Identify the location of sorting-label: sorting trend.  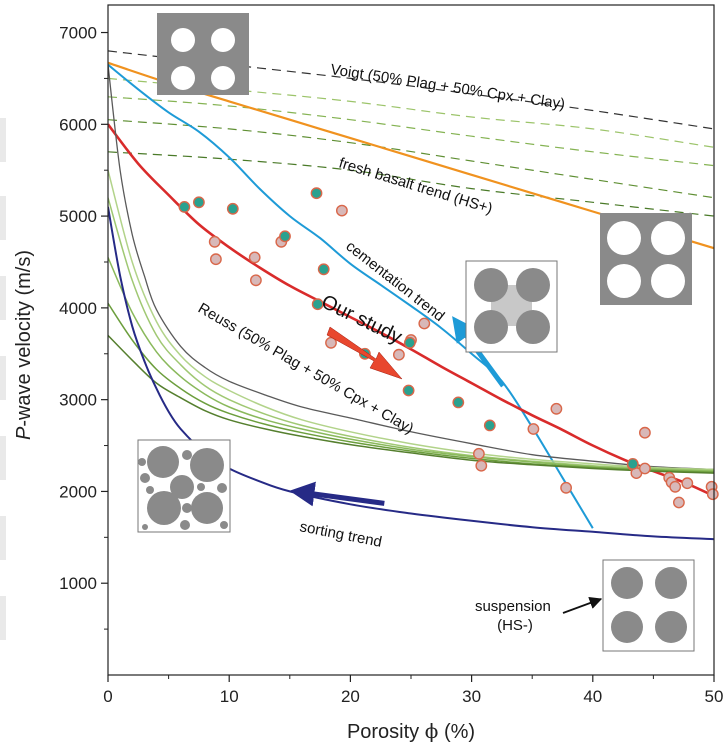
(340, 534).